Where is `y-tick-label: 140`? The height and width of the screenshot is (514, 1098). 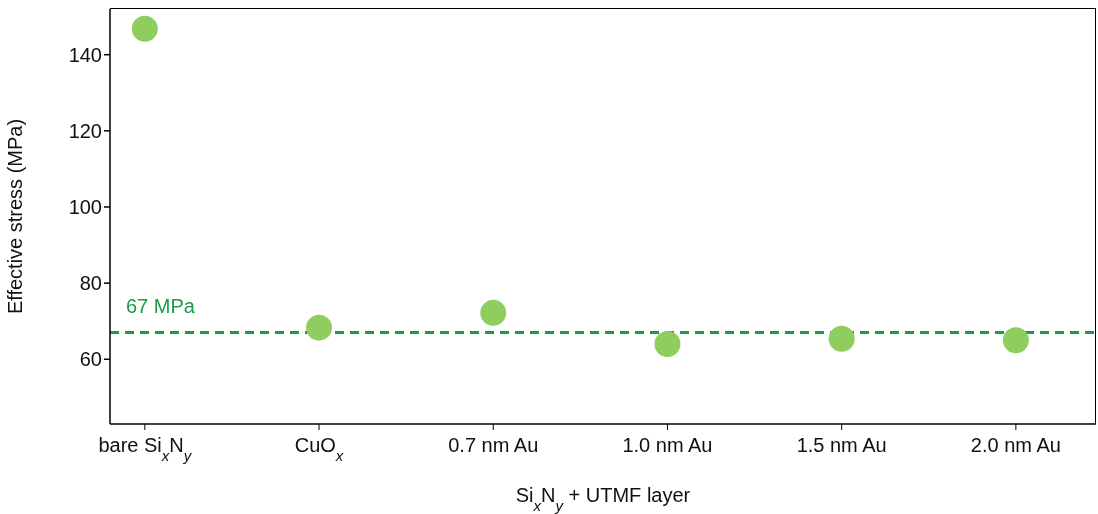 y-tick-label: 140 is located at coordinates (85, 54).